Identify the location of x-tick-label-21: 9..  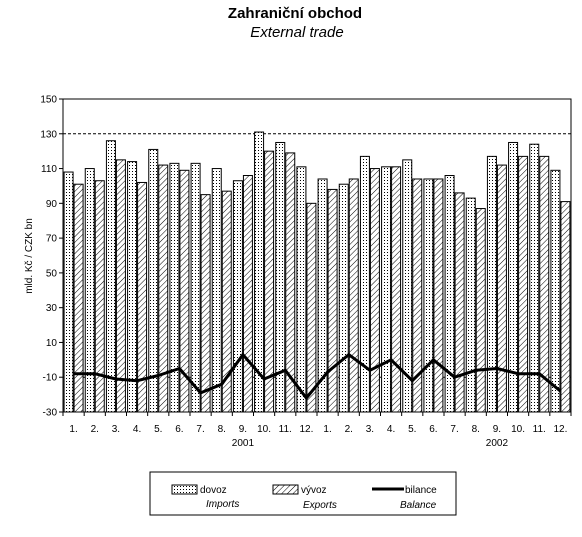
(497, 429).